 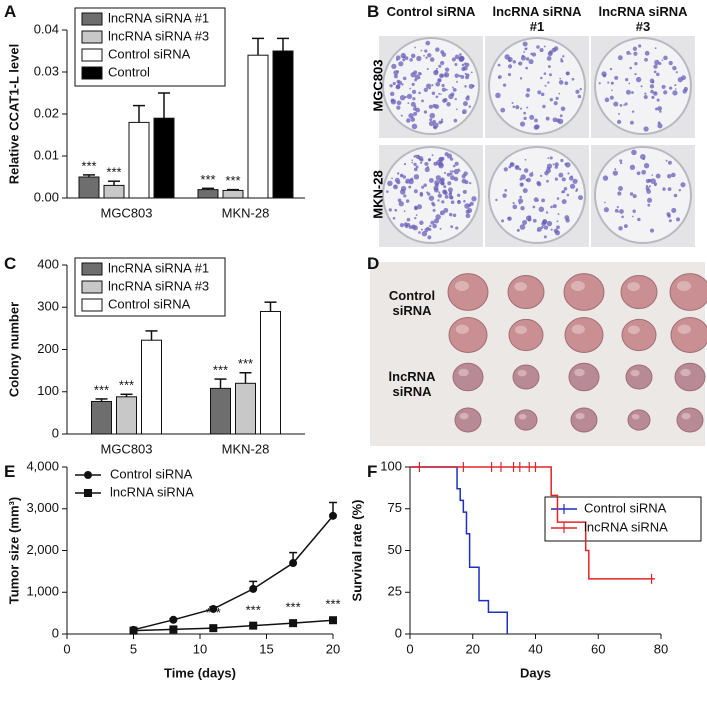 I want to click on point, so click(x=173, y=629).